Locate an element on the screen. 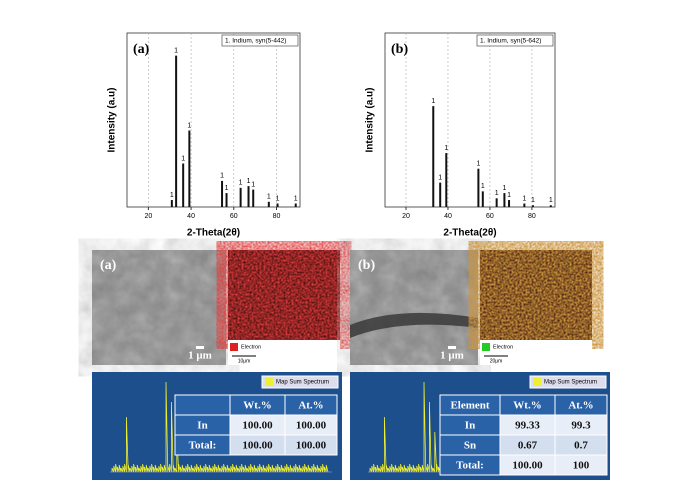 Image resolution: width=679 pixels, height=492 pixels. table-text: 99.3 is located at coordinates (581, 426).